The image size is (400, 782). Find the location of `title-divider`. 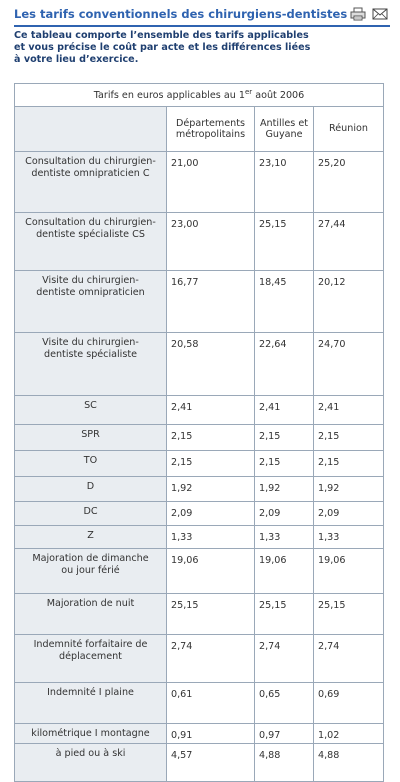

title-divider is located at coordinates (202, 26).